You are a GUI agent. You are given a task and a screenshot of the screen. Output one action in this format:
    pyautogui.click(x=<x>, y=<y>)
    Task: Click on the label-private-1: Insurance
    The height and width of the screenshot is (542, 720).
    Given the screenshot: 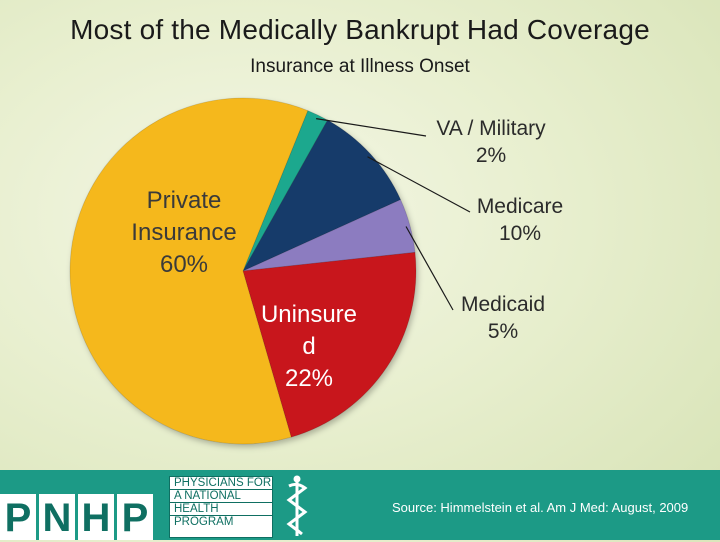 What is the action you would take?
    pyautogui.click(x=183, y=232)
    